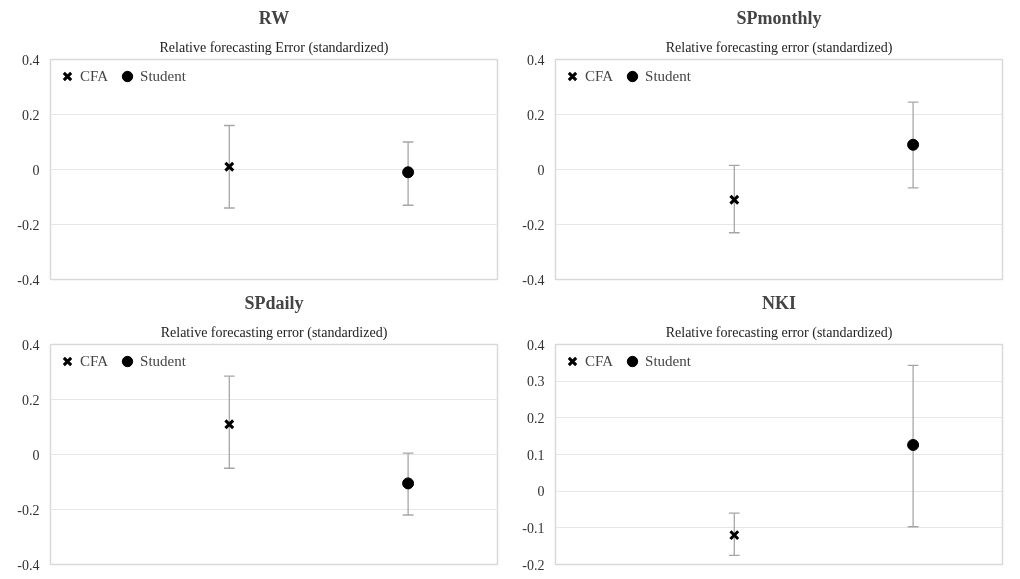 Image resolution: width=1020 pixels, height=579 pixels. Describe the element at coordinates (274, 17) in the screenshot. I see `chart-title: RW` at that location.